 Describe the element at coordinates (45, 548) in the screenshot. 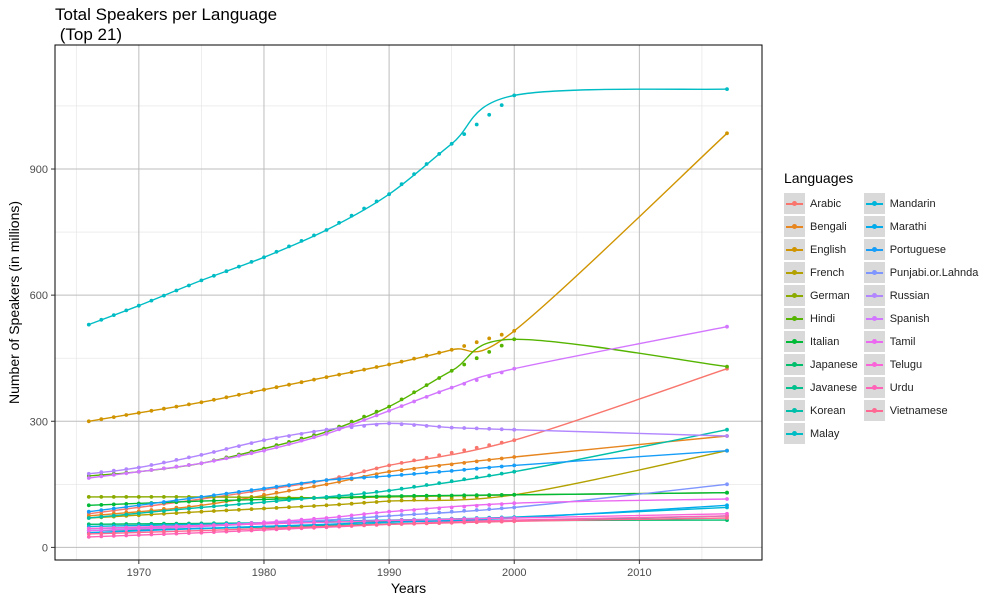

I see `y-tick-label: 0` at that location.